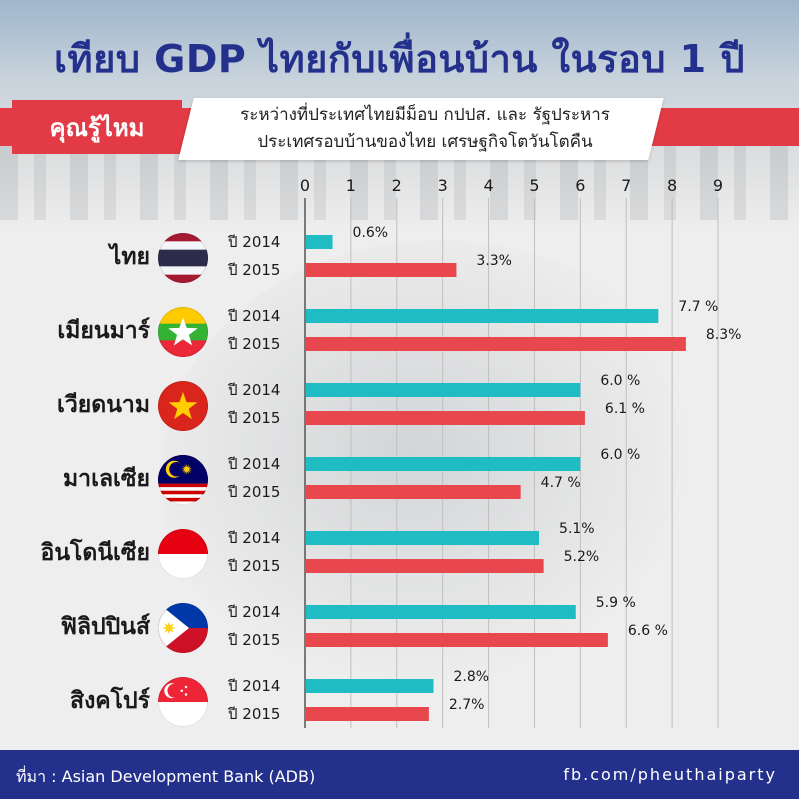 This screenshot has height=799, width=799. Describe the element at coordinates (616, 603) in the screenshot. I see `data-label: 5.9 %` at that location.